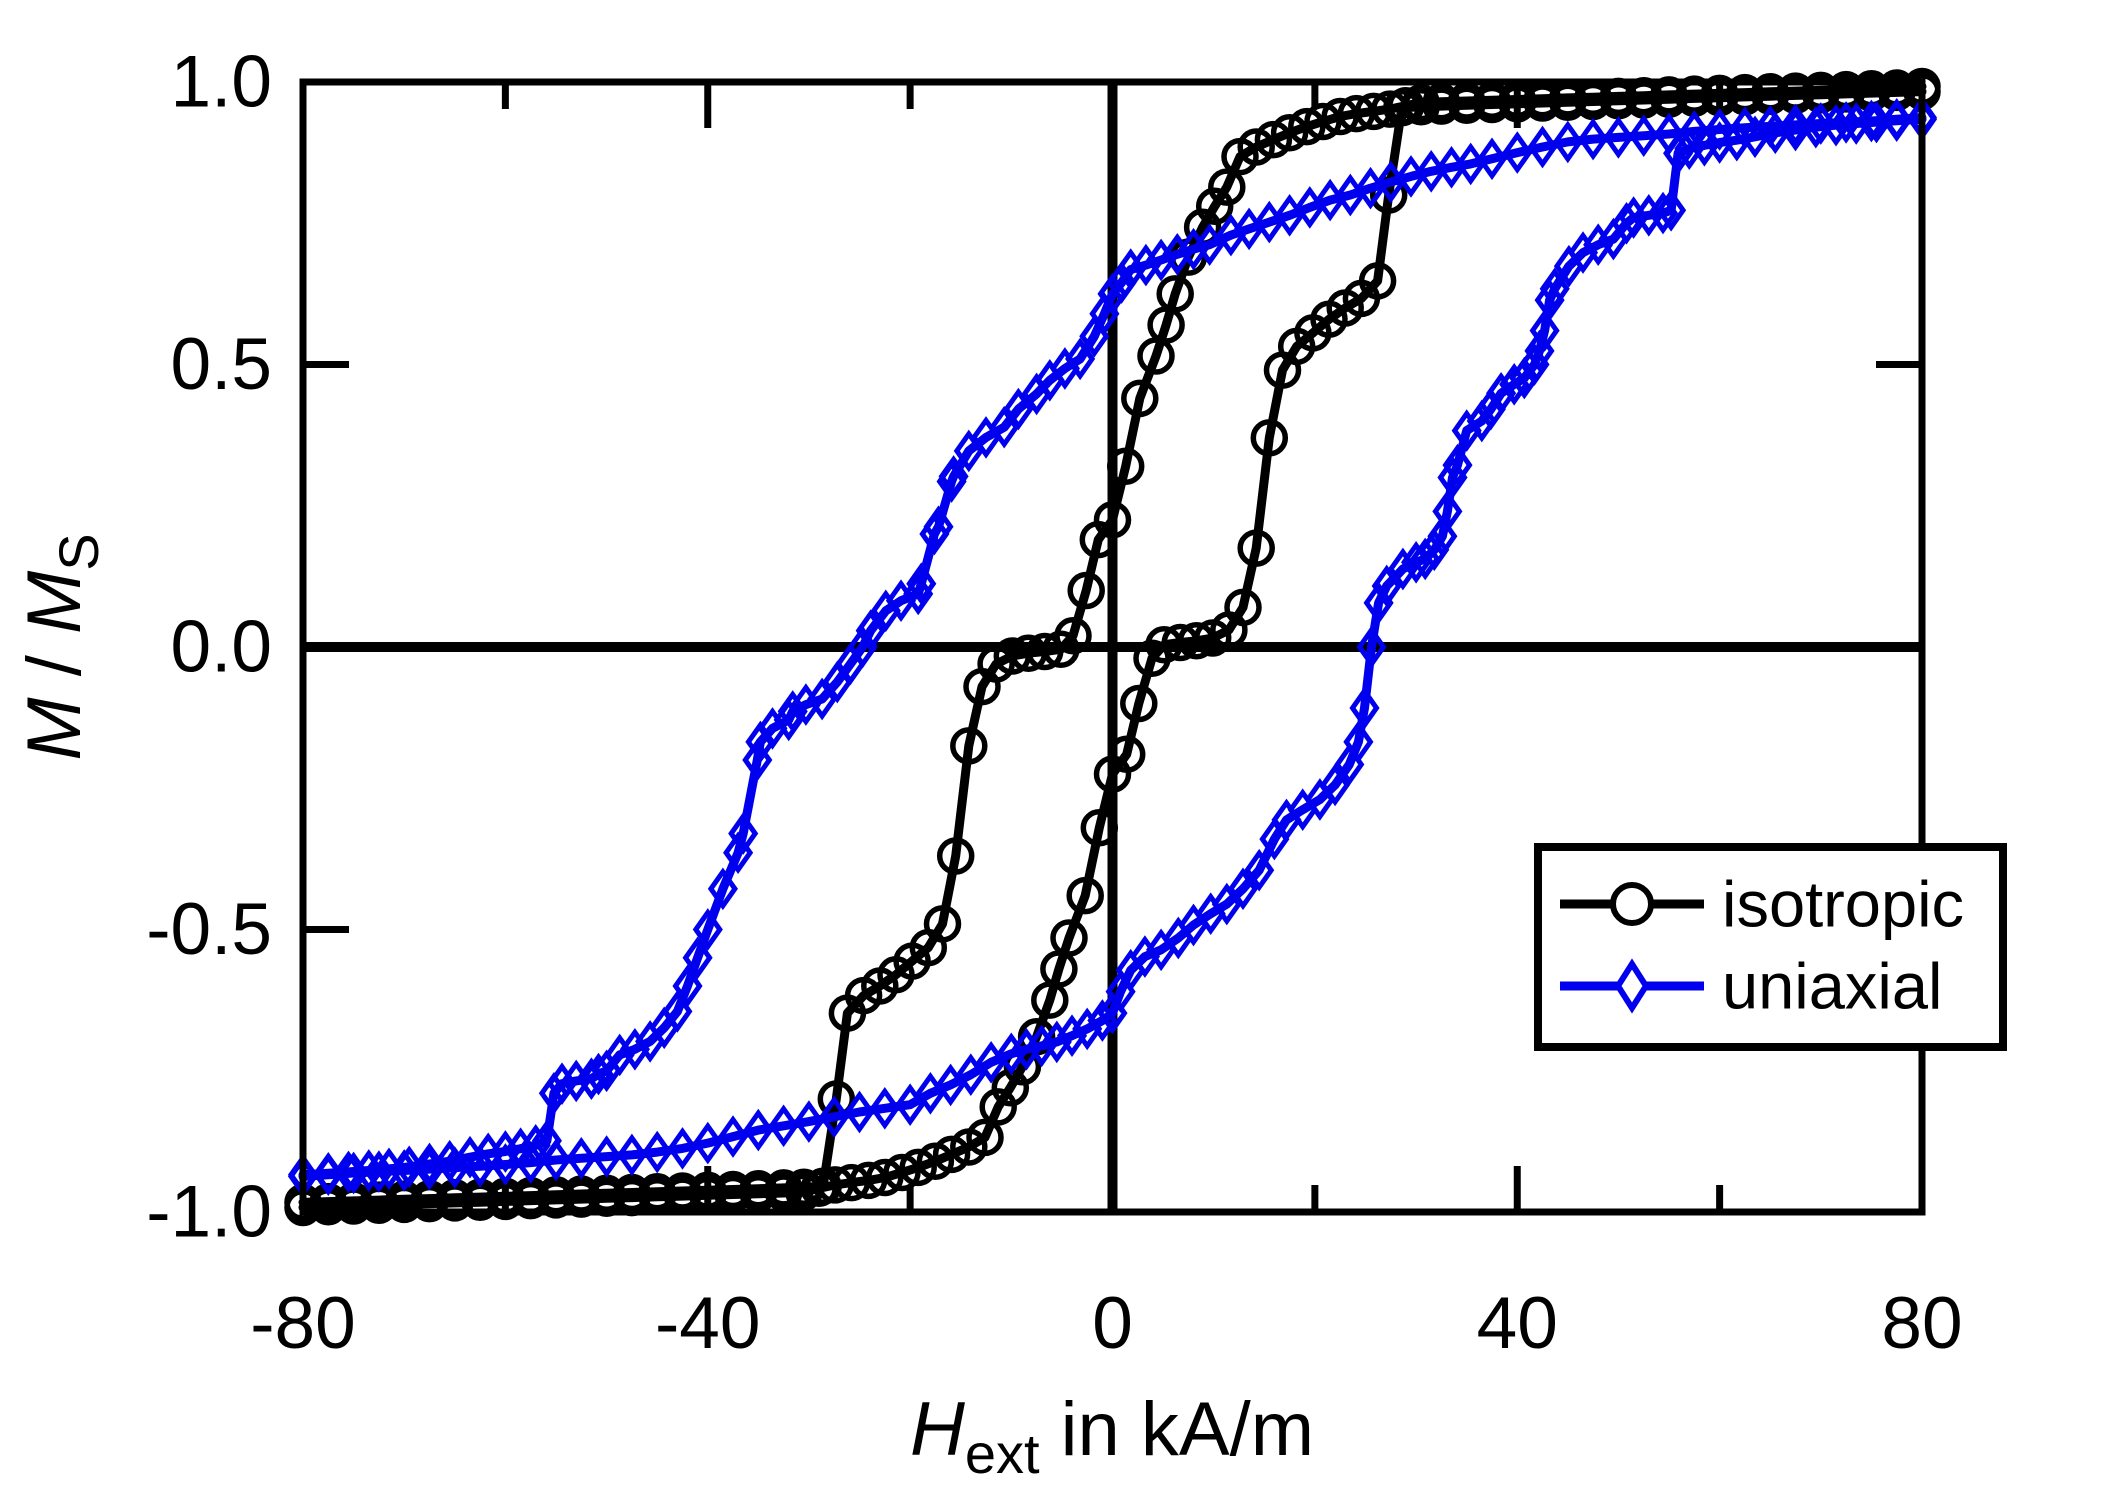  I want to click on legend-label-isotropic: isotropic, so click(1843, 904).